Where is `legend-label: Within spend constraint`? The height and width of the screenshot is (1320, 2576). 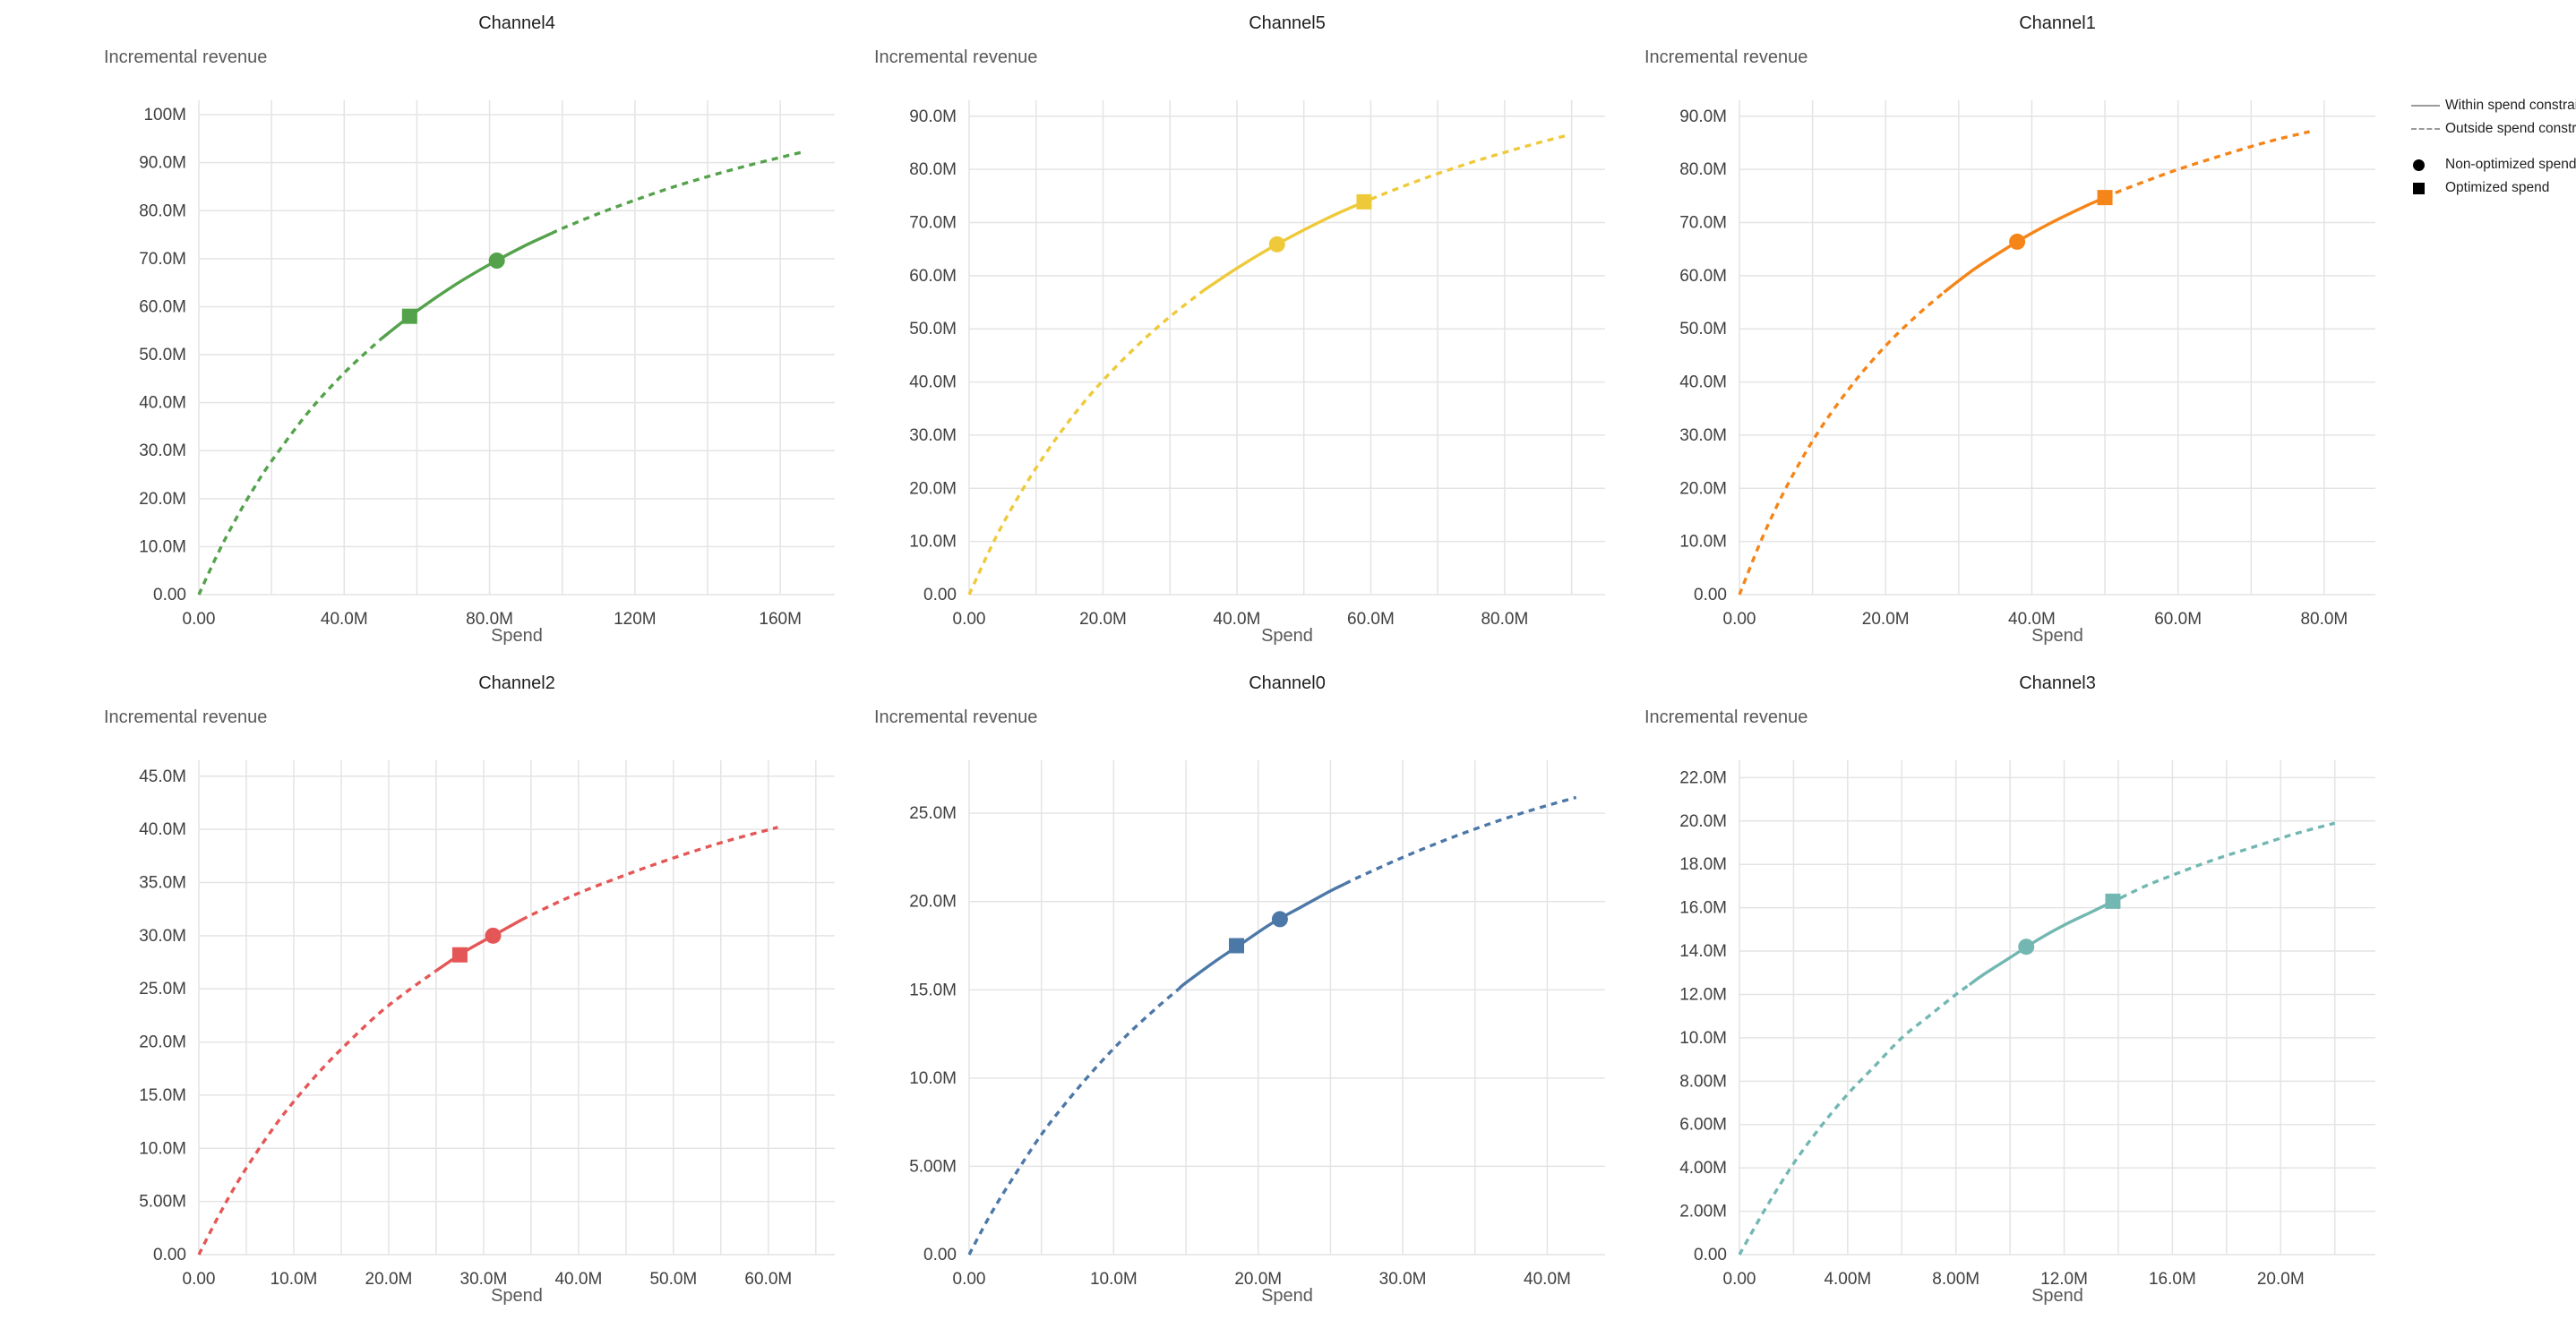 legend-label: Within spend constraint is located at coordinates (2510, 105).